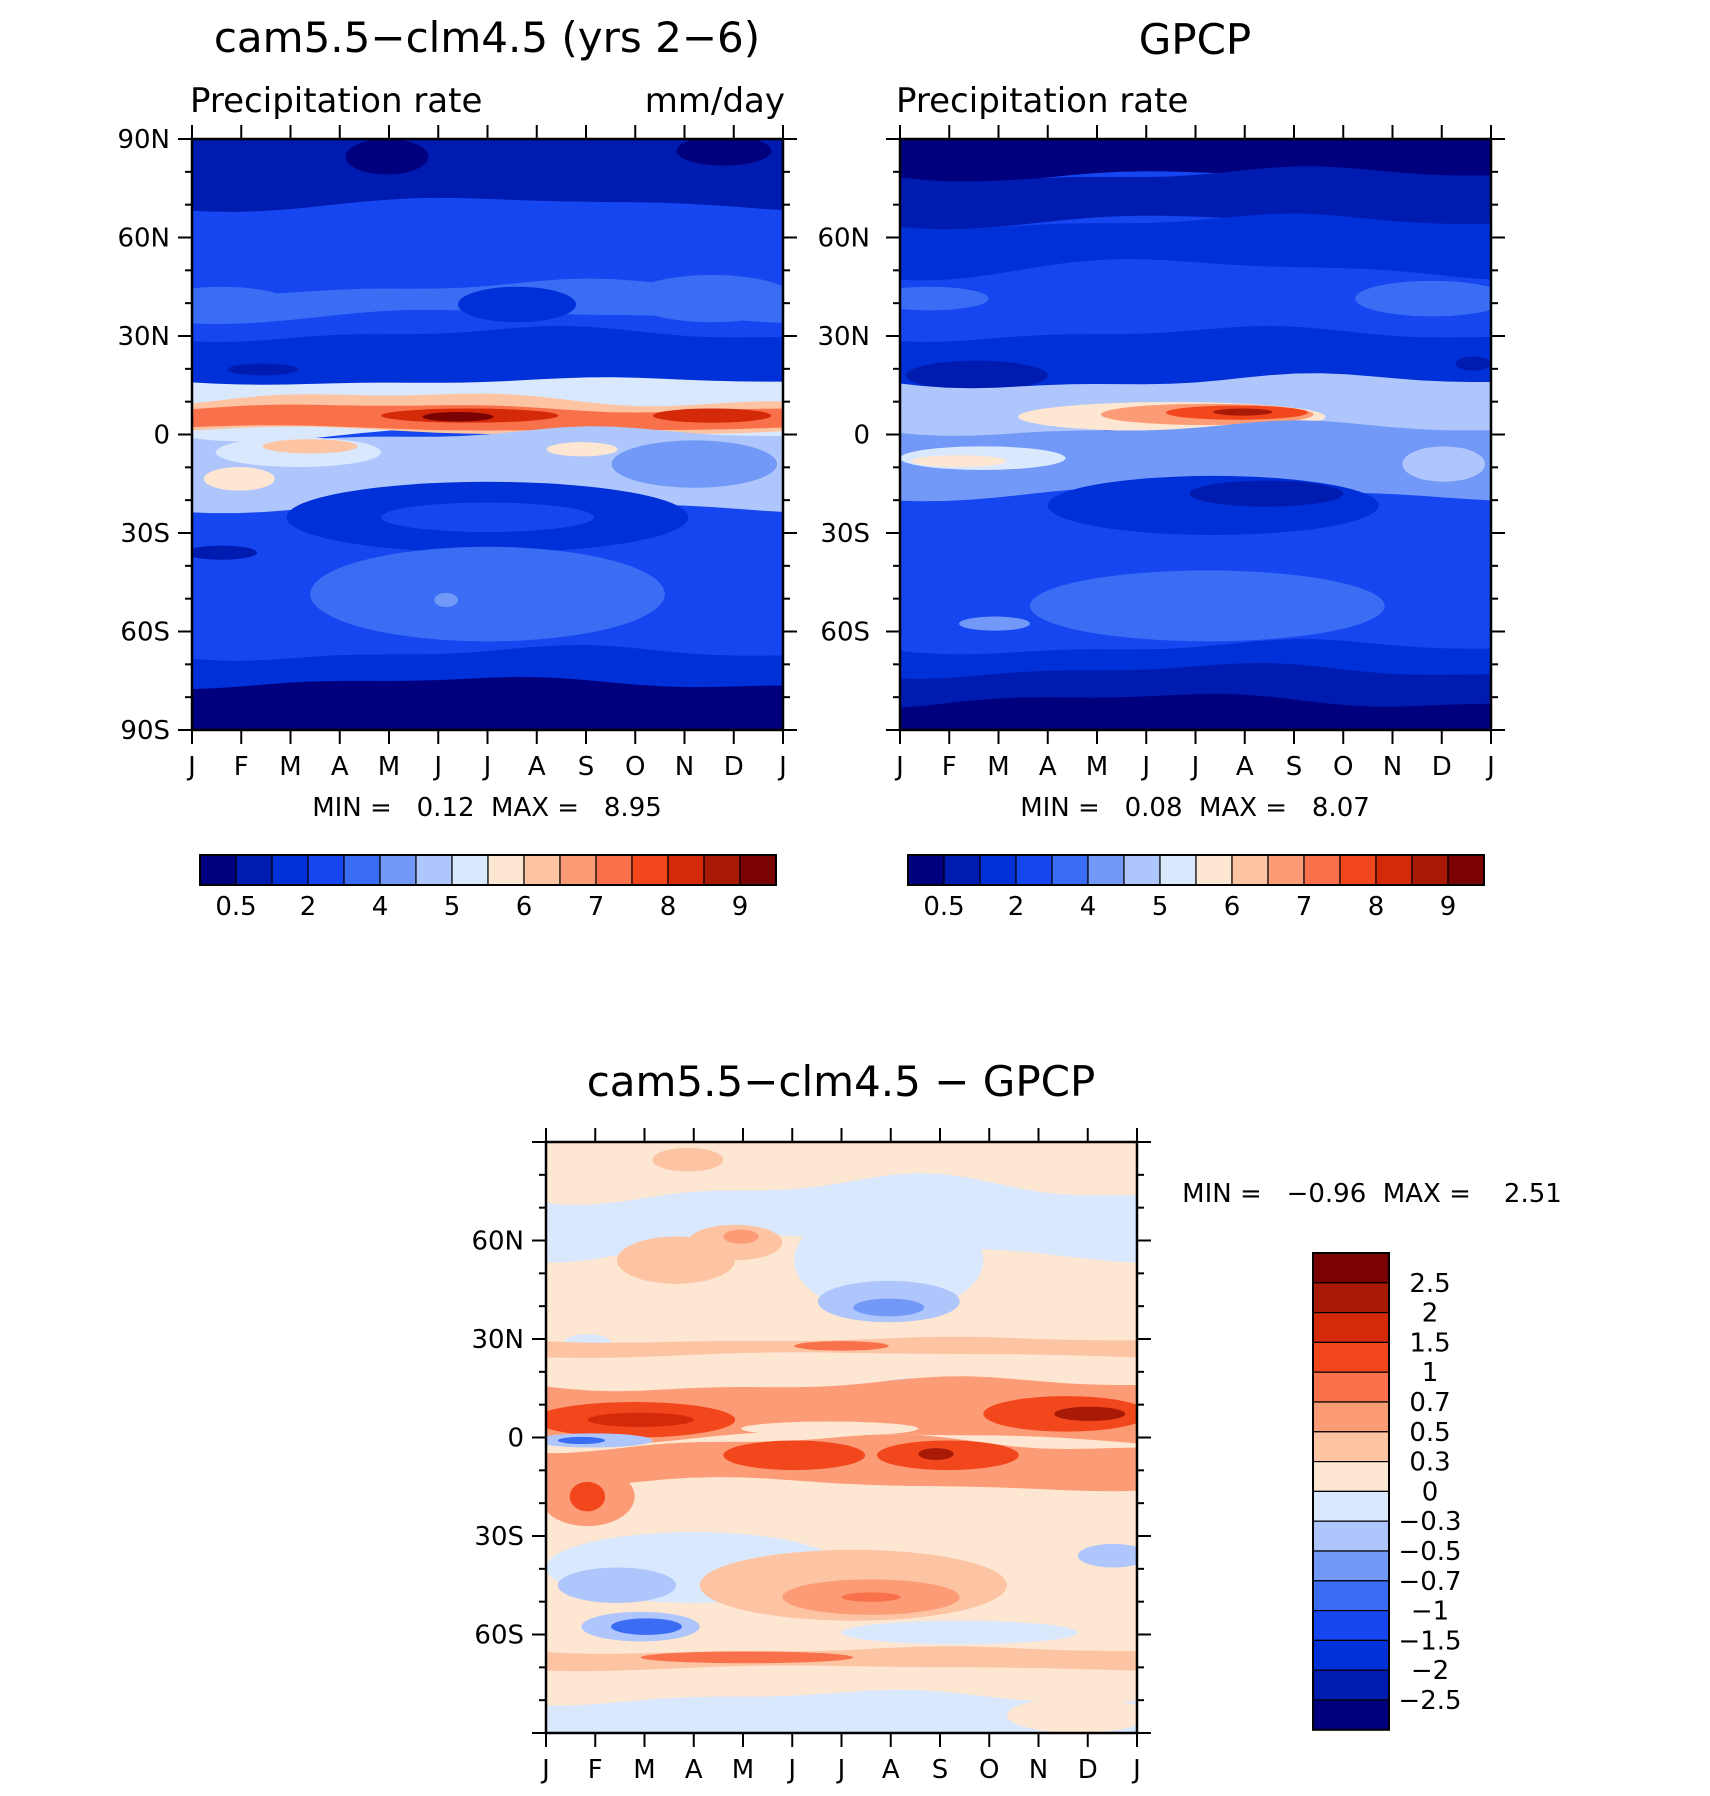 Image resolution: width=1710 pixels, height=1796 pixels. What do you see at coordinates (794, 1455) in the screenshot?
I see `contour-blob-sh-bias` at bounding box center [794, 1455].